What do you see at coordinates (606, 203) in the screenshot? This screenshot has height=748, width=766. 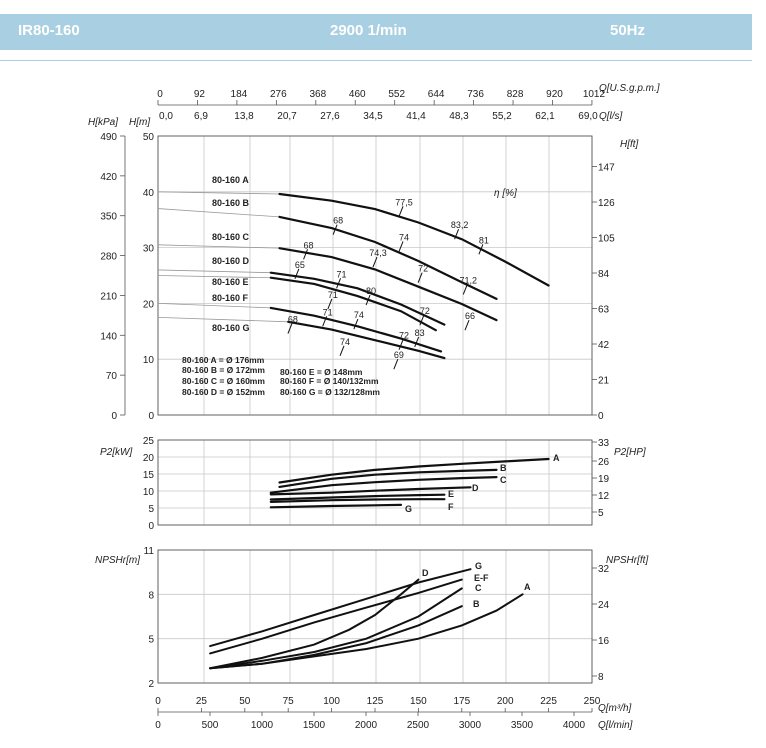 I see `ft-tick-label: 126` at bounding box center [606, 203].